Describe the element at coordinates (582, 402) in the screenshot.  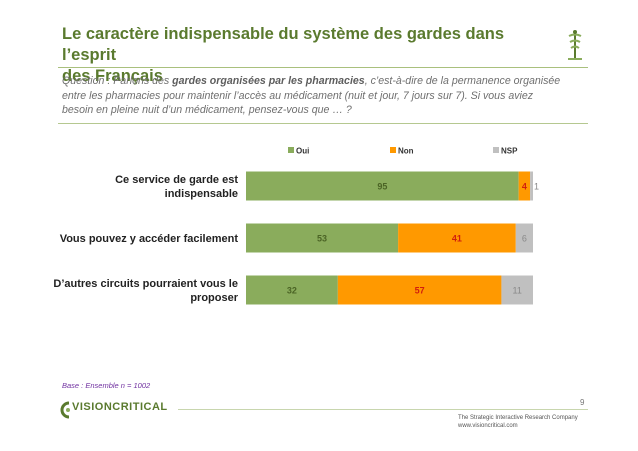
I see `page-number: 9` at that location.